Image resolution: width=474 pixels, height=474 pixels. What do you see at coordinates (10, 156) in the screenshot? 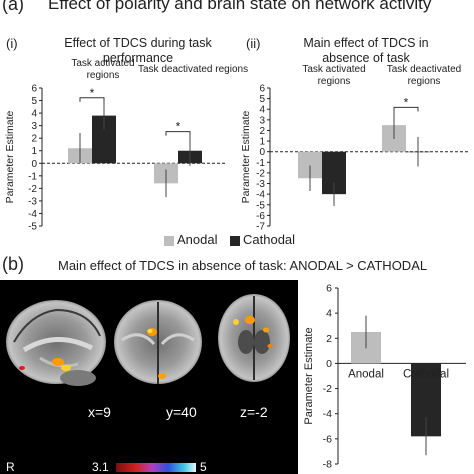
I see `a-i-y-axis-label: Parameter Estimate` at bounding box center [10, 156].